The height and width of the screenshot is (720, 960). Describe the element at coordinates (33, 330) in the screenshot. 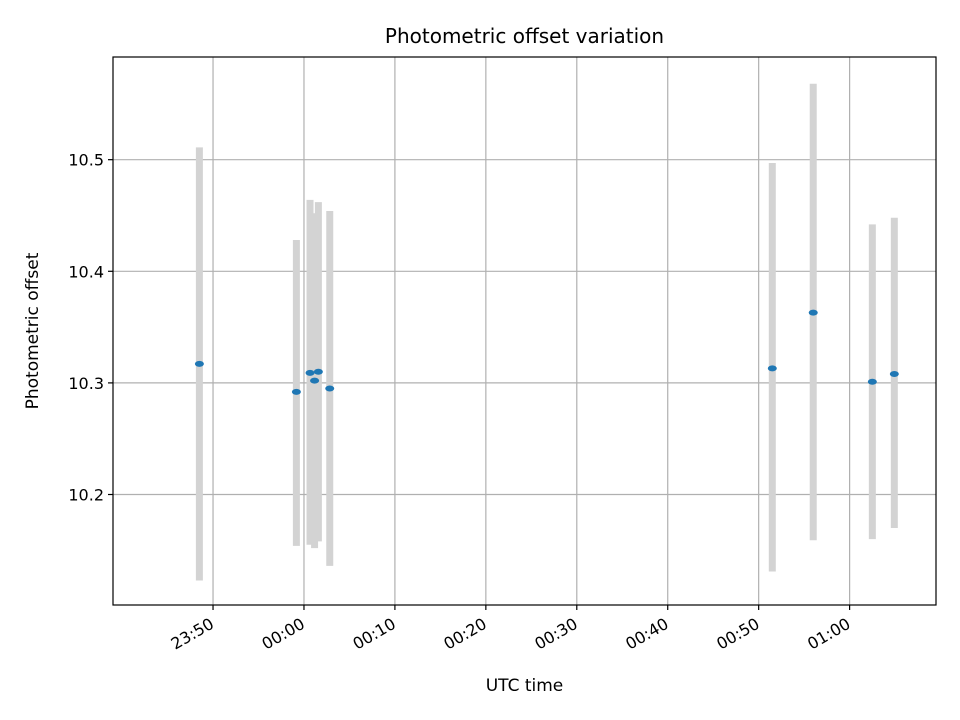

I see `y-axis-label: Photometric offset` at that location.